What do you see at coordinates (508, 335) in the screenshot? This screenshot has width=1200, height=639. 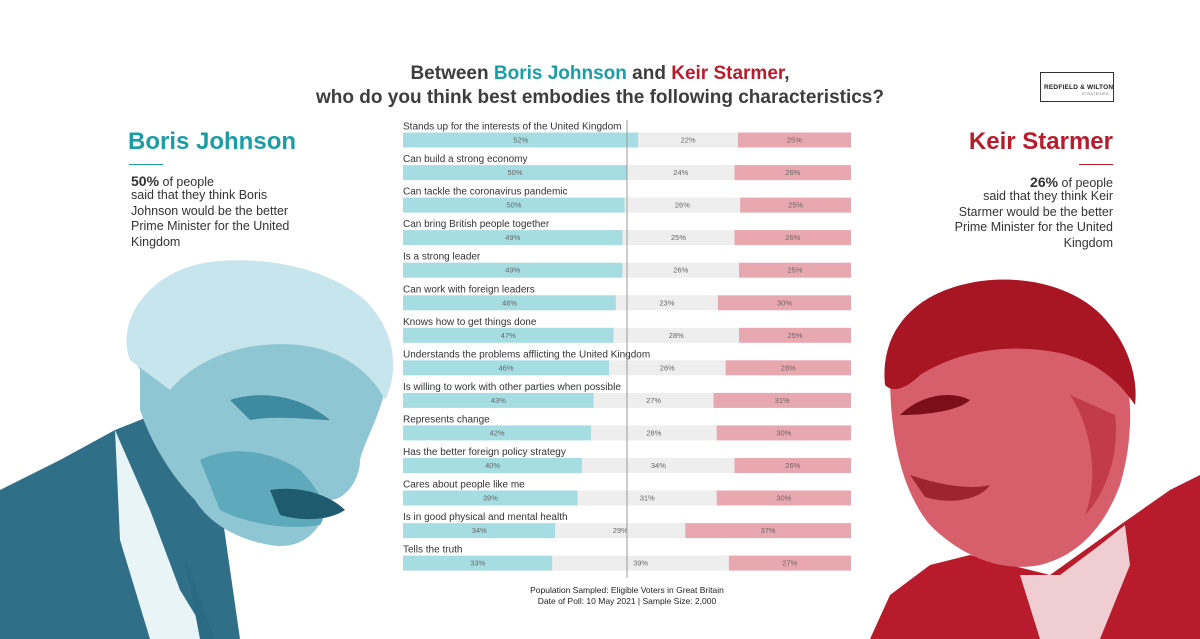 I see `boris-value-label: 47%` at bounding box center [508, 335].